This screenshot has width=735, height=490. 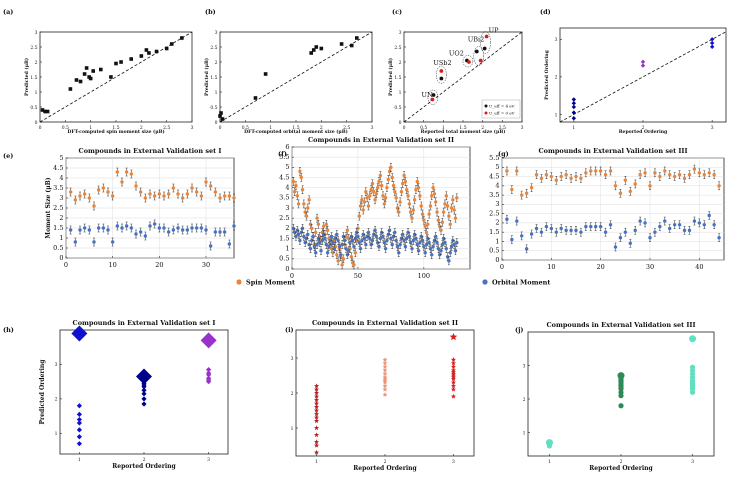 I want to click on y-tick-label: 2, so click(x=56, y=400).